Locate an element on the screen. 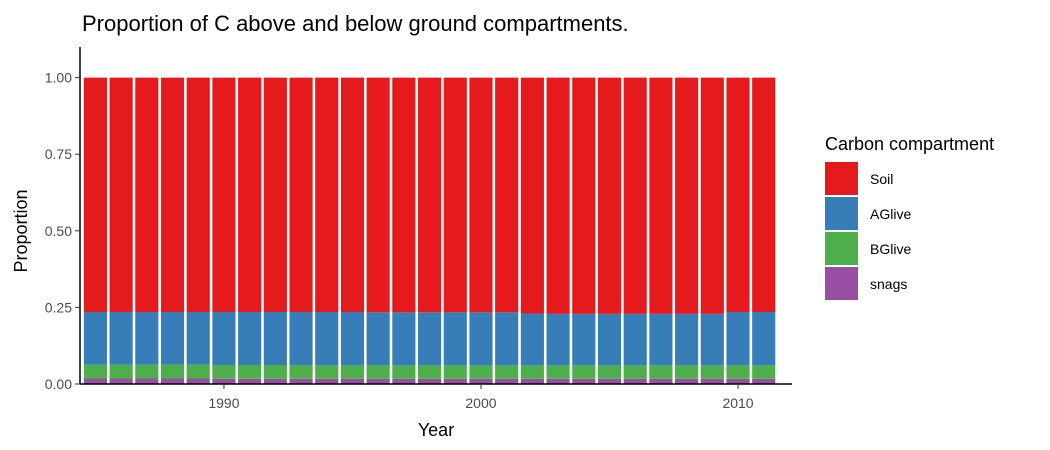  bar-soil-2005 is located at coordinates (609, 195).